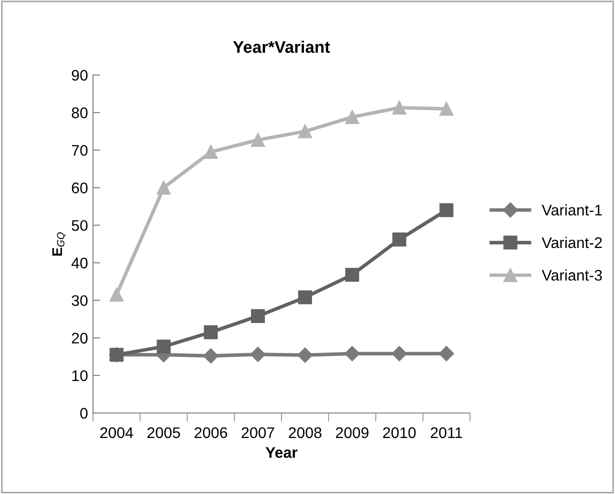 The height and width of the screenshot is (494, 615). I want to click on x-tick-label: 2010, so click(399, 432).